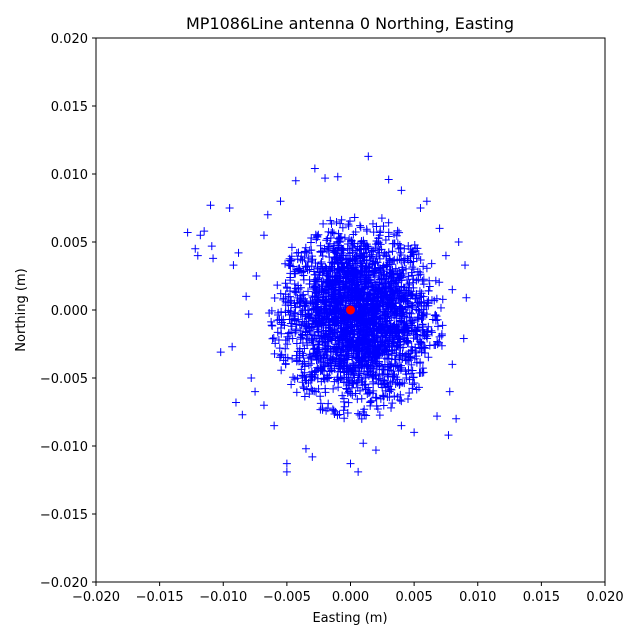 The width and height of the screenshot is (640, 640). Describe the element at coordinates (69, 107) in the screenshot. I see `y-tick-label: 0.015` at that location.